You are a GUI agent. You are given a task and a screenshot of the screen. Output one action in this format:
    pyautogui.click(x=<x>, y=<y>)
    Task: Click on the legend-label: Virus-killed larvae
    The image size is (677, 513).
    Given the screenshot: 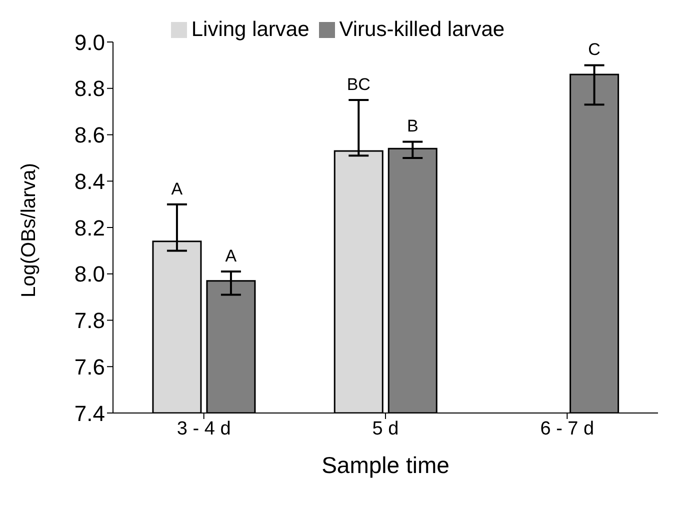 What is the action you would take?
    pyautogui.click(x=422, y=29)
    